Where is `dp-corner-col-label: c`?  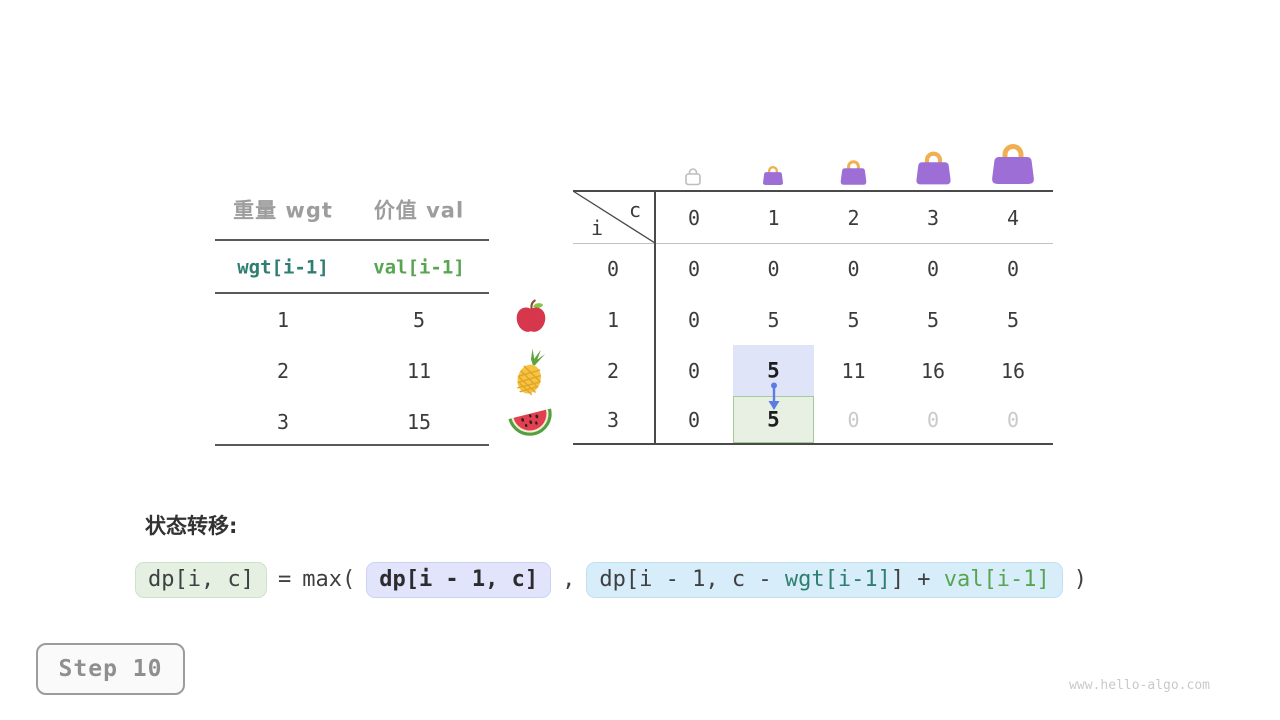
dp-corner-col-label: c is located at coordinates (635, 210).